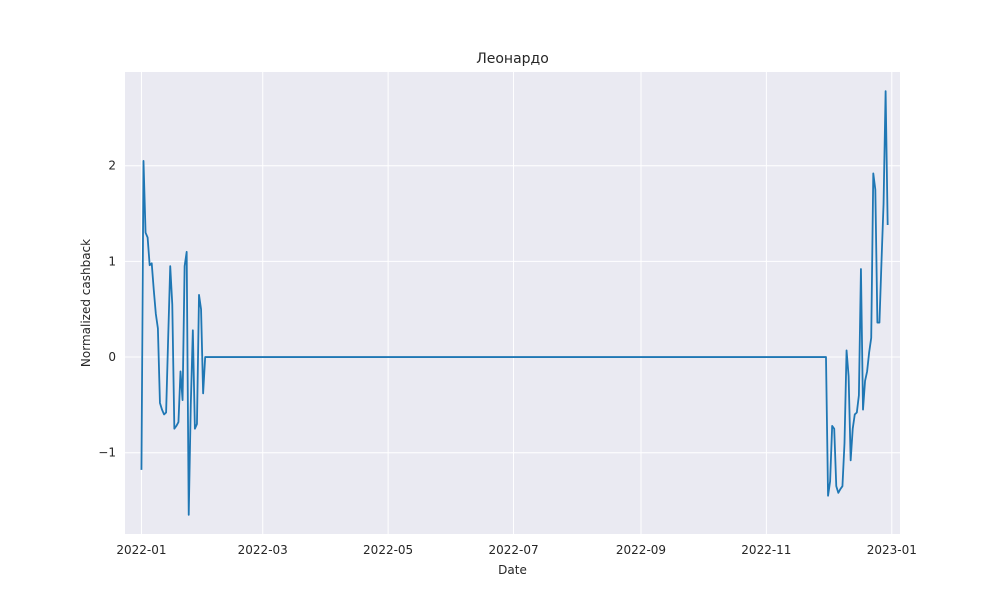 This screenshot has height=600, width=1000. What do you see at coordinates (141, 550) in the screenshot?
I see `x-tick-label: 2022-01` at bounding box center [141, 550].